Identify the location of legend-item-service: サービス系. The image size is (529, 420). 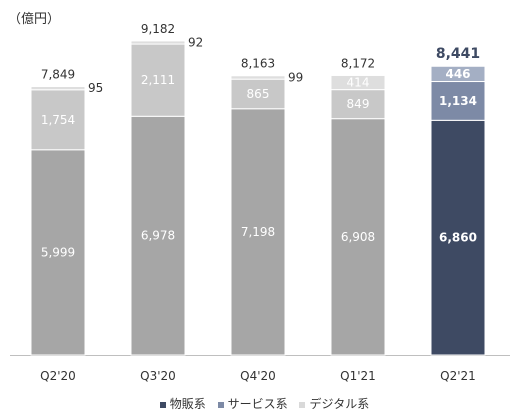
(252, 403).